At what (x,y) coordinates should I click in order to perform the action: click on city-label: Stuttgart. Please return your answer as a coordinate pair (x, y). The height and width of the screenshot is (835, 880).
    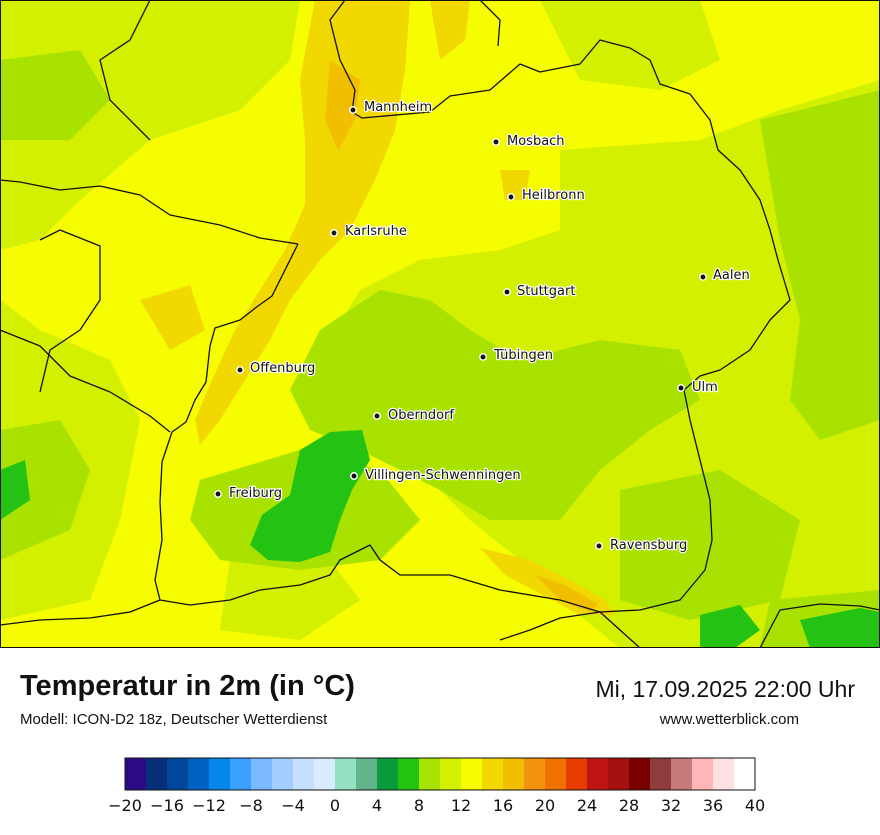
    Looking at the image, I should click on (546, 291).